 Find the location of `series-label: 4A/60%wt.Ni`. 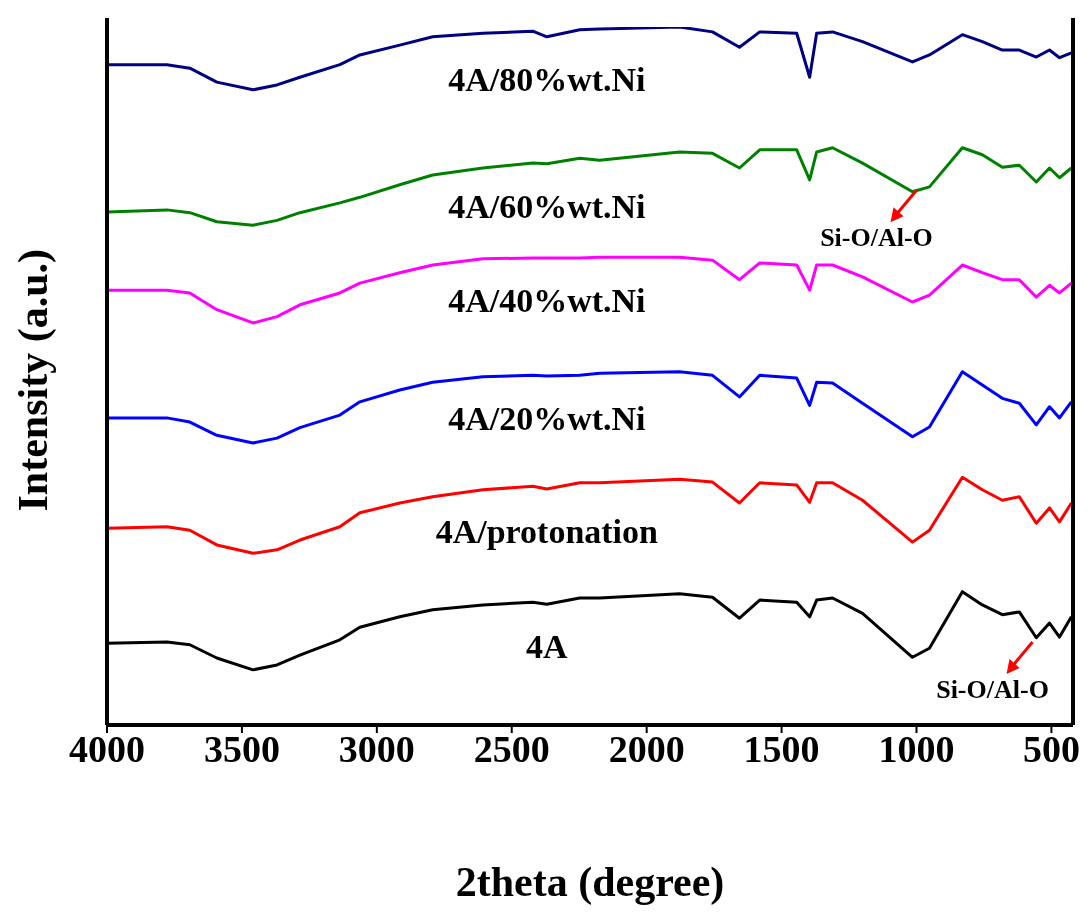

series-label: 4A/60%wt.Ni is located at coordinates (547, 206).